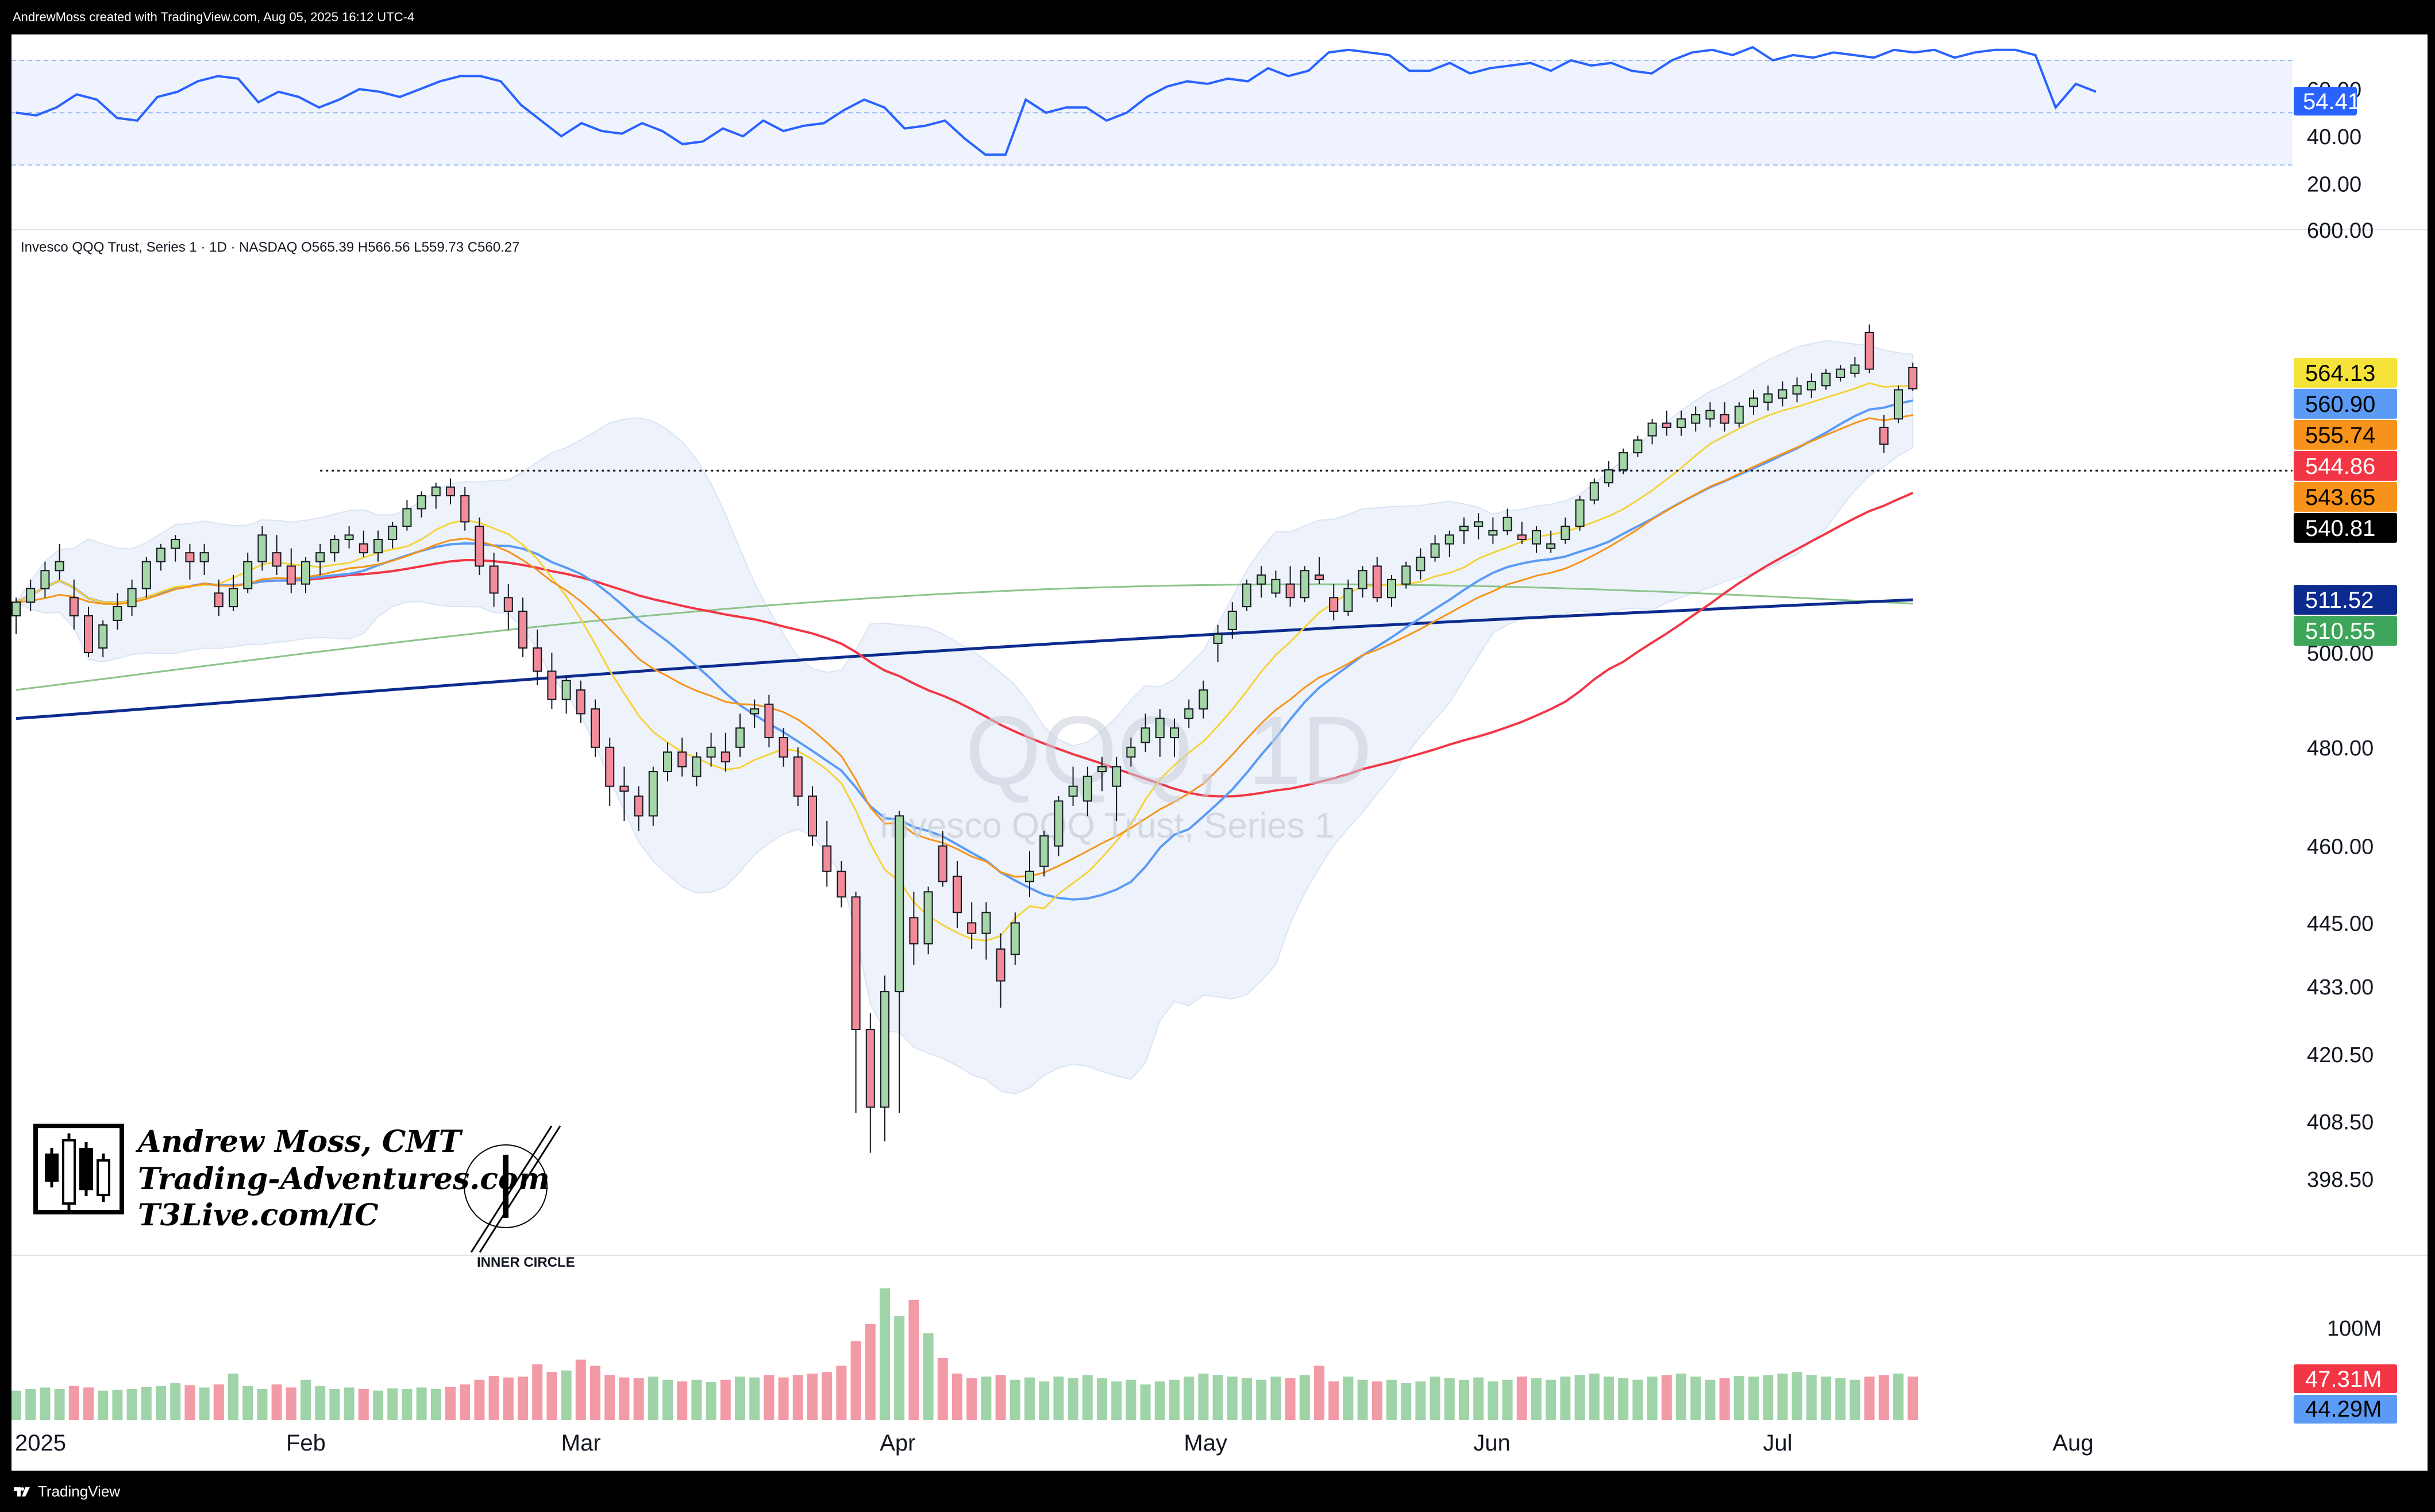  Describe the element at coordinates (1107, 826) in the screenshot. I see `watermark-name: Invesco QQQ Trust, Series 1` at that location.